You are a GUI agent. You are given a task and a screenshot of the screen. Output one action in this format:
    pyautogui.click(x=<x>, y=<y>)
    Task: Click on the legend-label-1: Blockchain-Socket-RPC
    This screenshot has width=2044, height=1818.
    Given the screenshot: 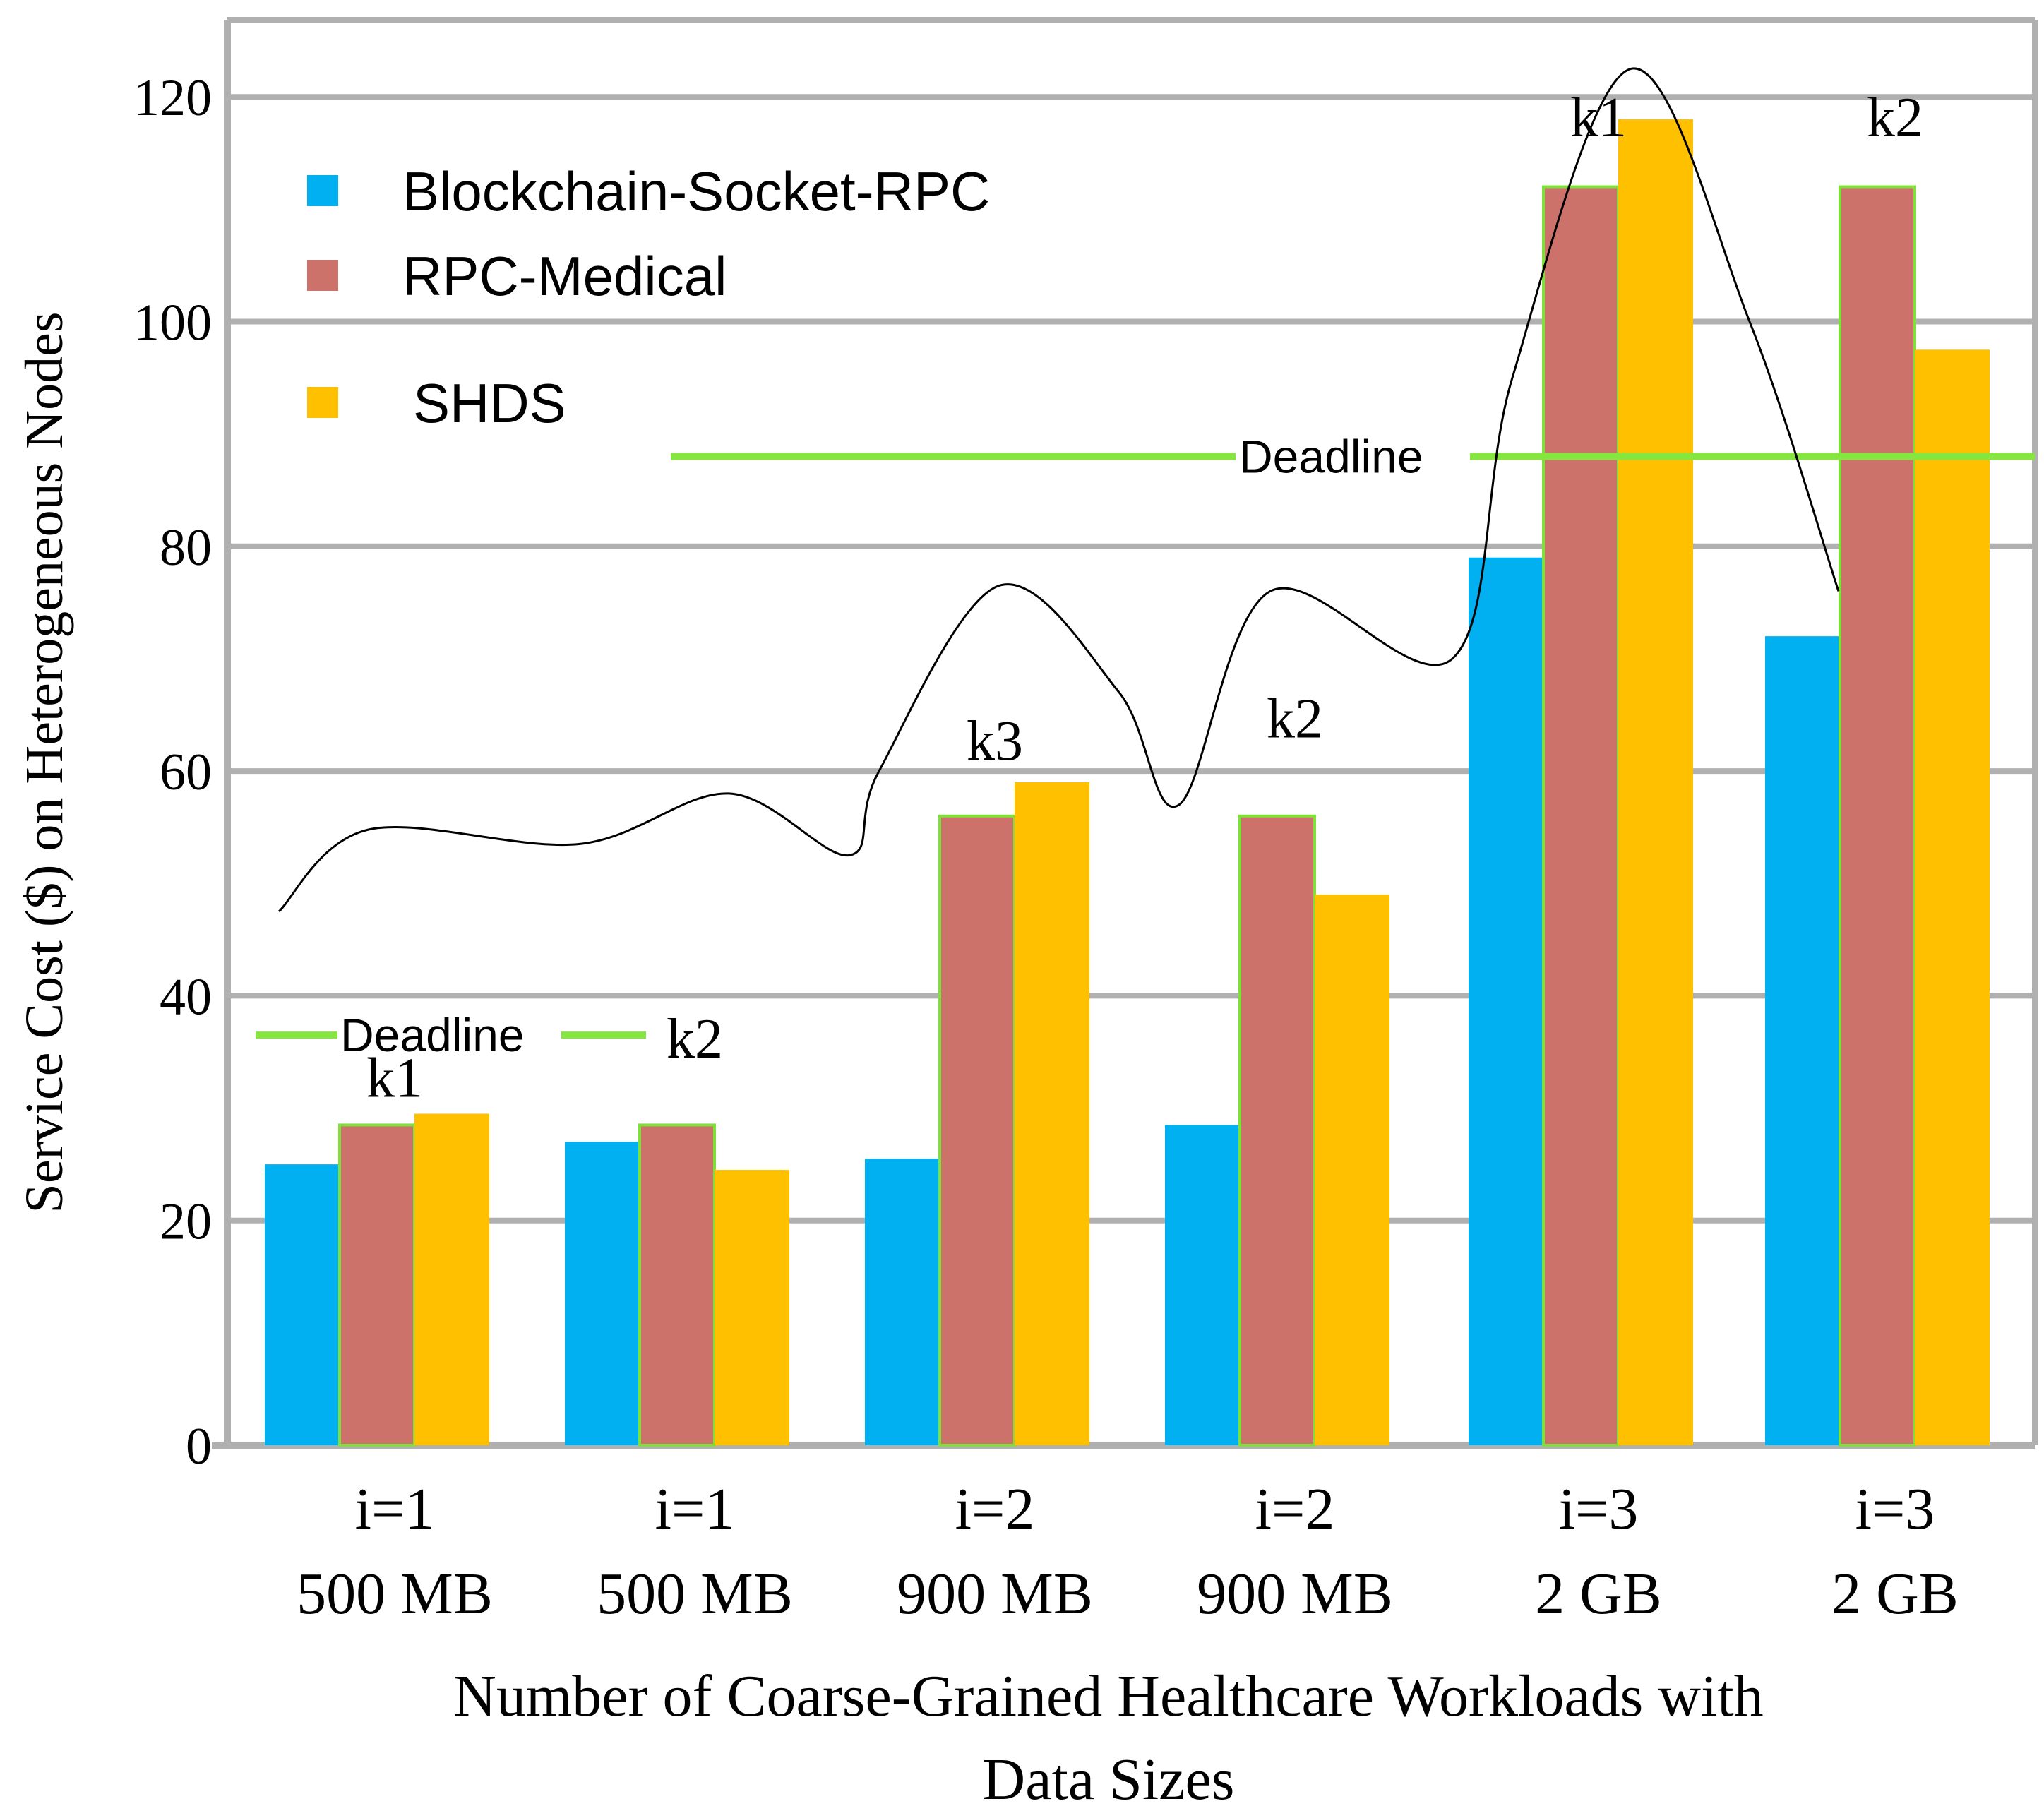 What is the action you would take?
    pyautogui.click(x=696, y=191)
    